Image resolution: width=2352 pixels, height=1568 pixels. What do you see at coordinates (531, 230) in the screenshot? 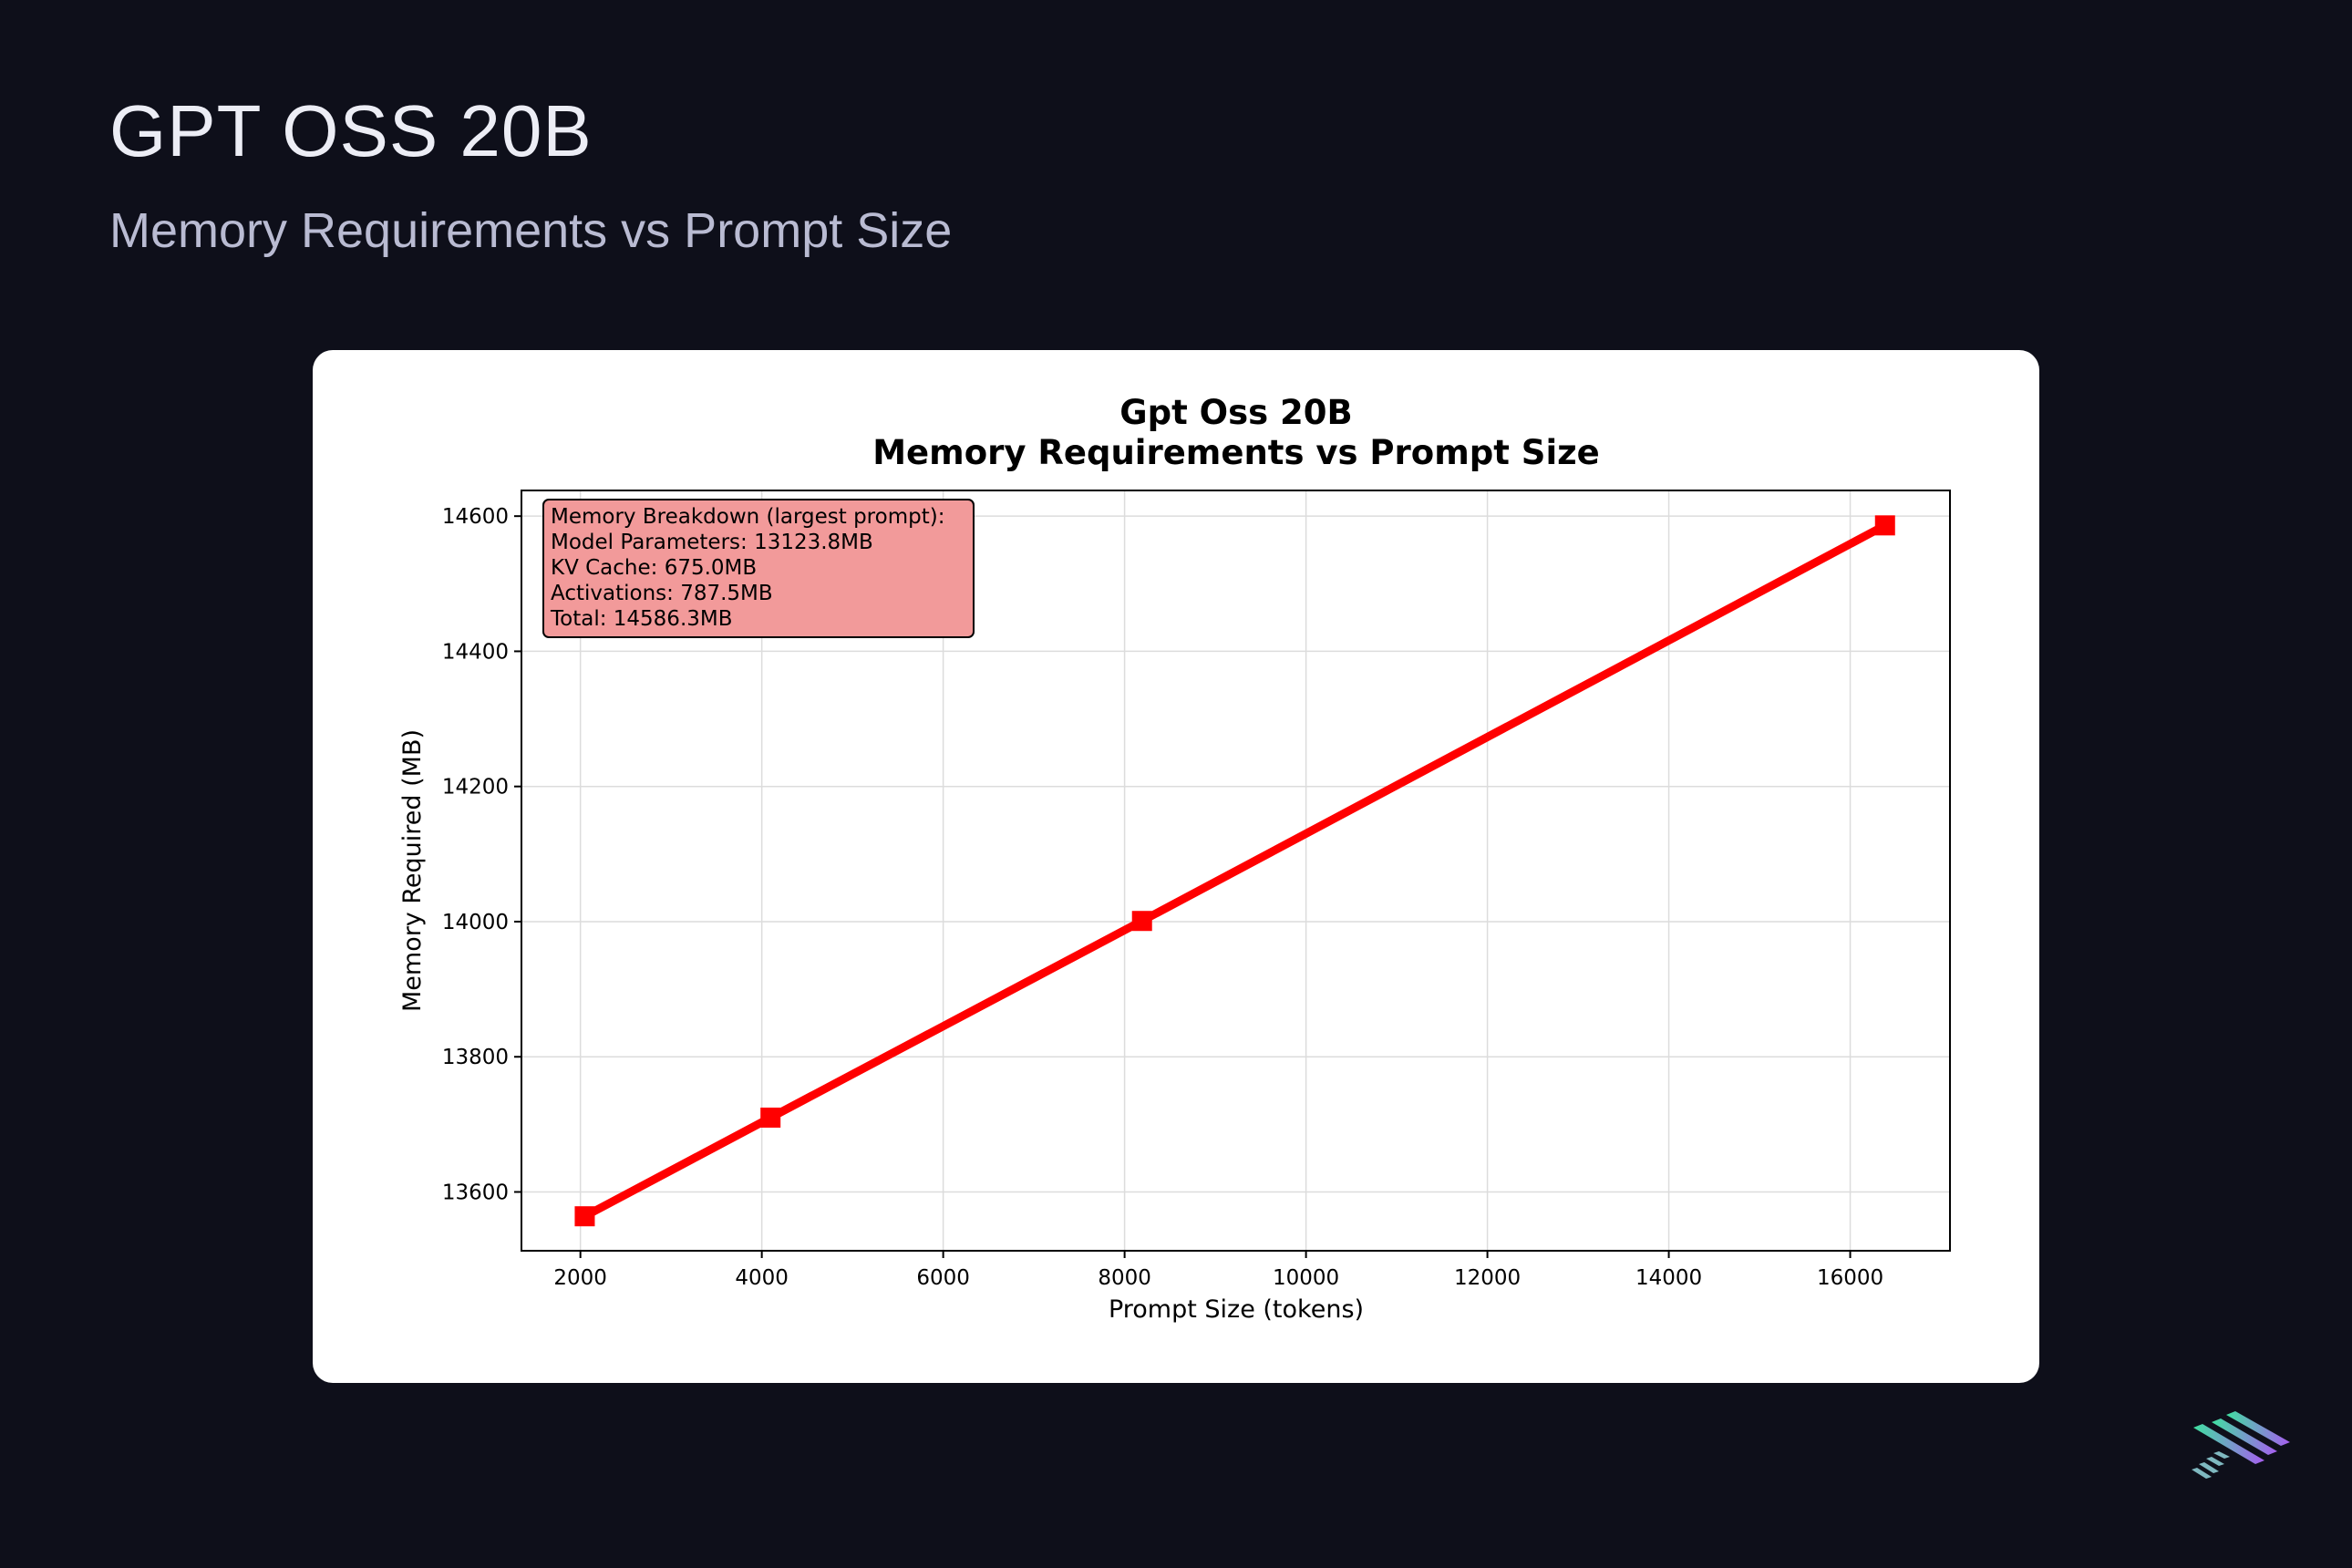
I see `page-subtitle: Memory Requirements vs Prompt Size` at bounding box center [531, 230].